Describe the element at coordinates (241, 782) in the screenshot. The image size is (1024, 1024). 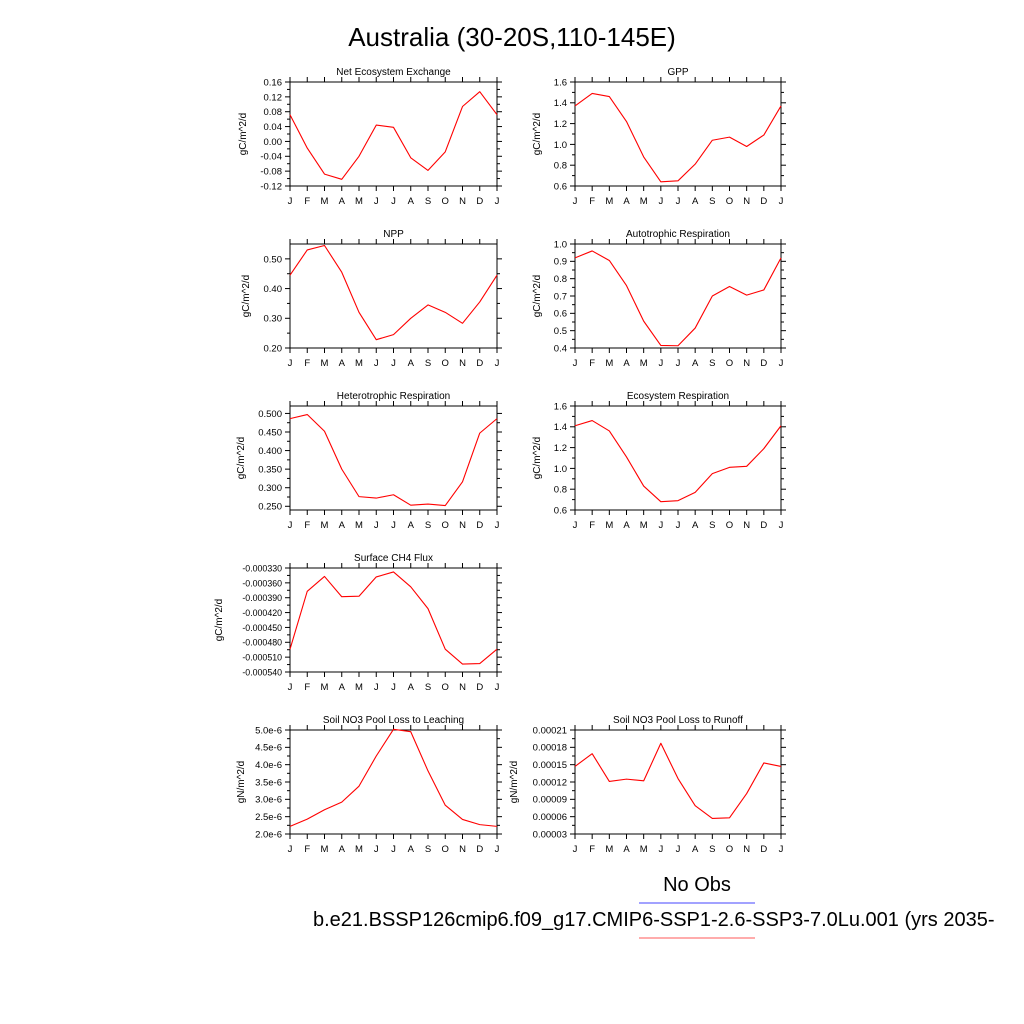
I see `y-axis-label: gN/m^2/d` at that location.